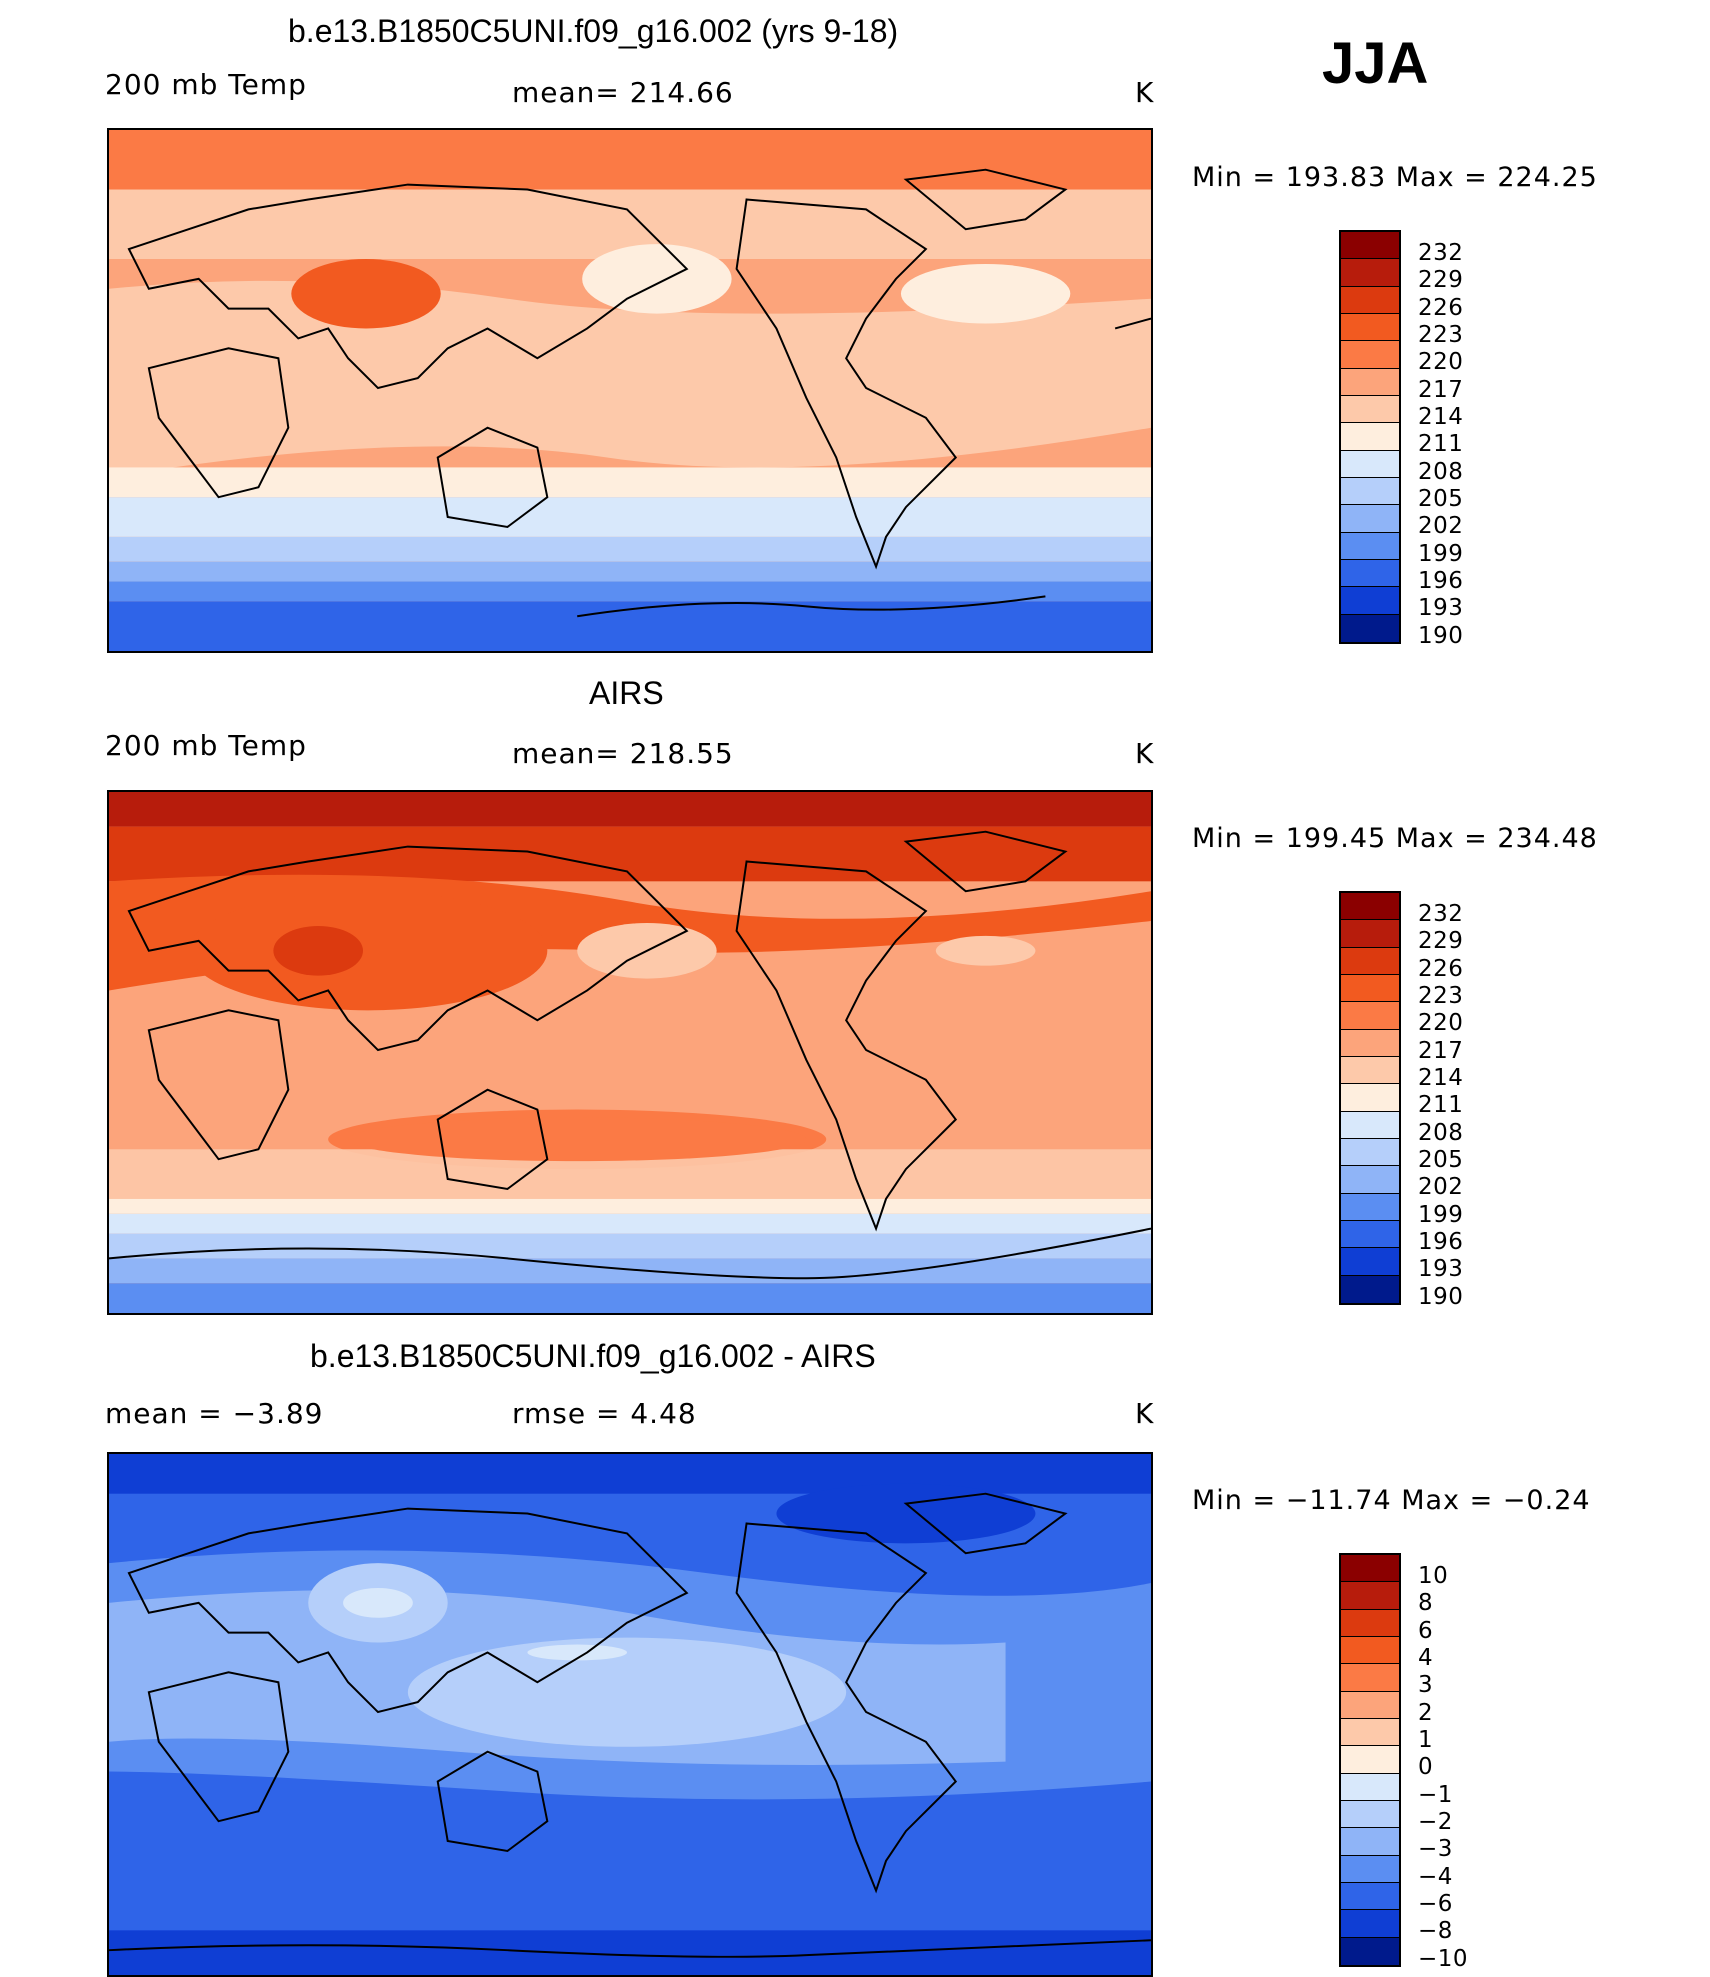 Image resolution: width=1710 pixels, height=1977 pixels. I want to click on panel-3-mean-label: mean = −3.89, so click(214, 1413).